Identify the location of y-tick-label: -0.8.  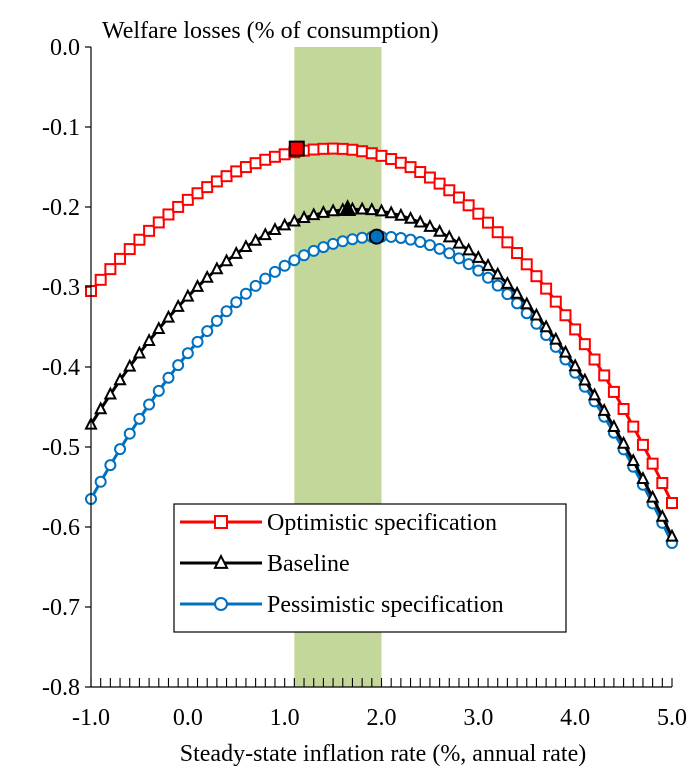
(61, 688).